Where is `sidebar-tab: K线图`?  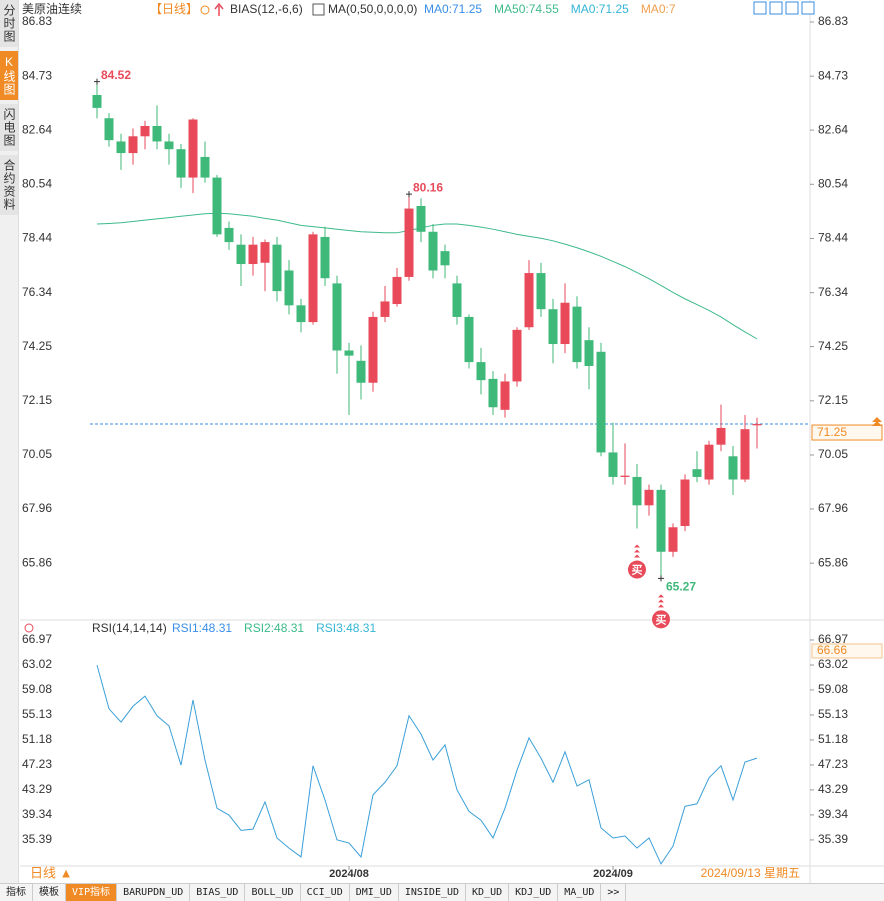
sidebar-tab: K线图 is located at coordinates (9, 75).